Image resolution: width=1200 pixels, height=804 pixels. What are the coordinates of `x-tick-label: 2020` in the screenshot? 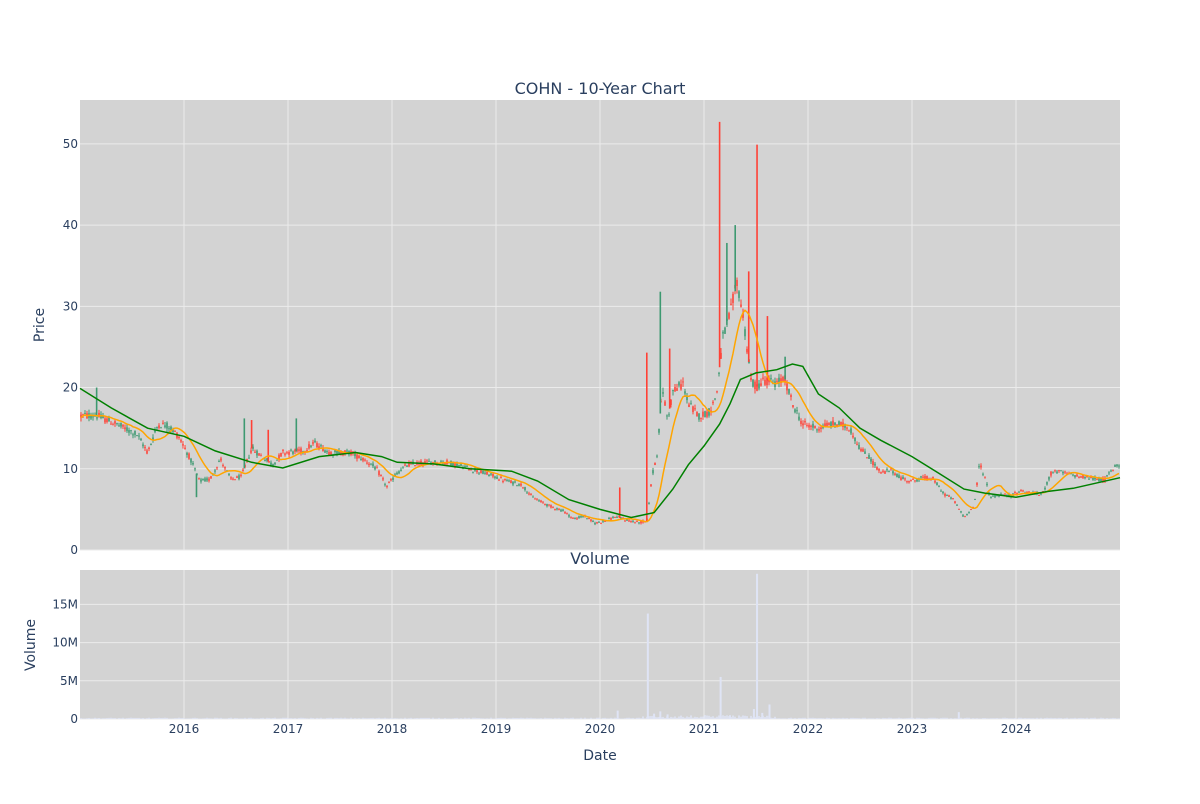 It's located at (600, 729).